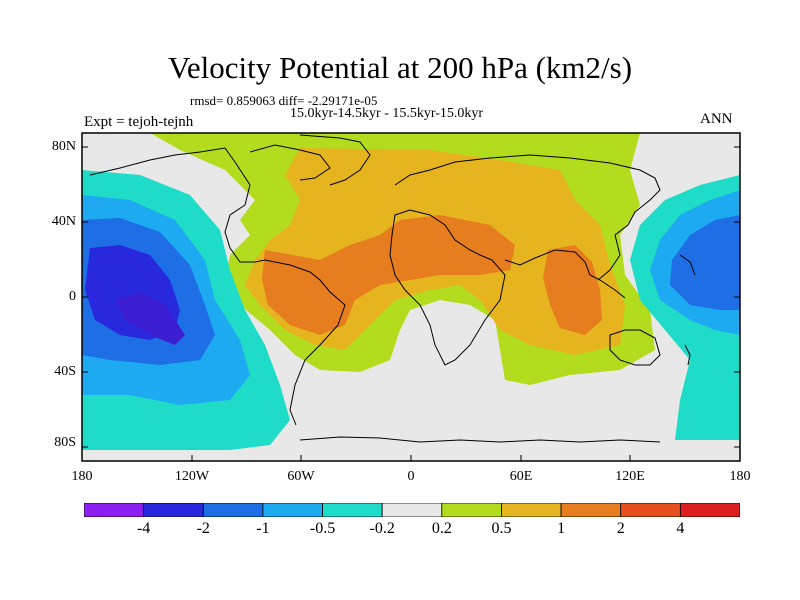 The height and width of the screenshot is (600, 800). Describe the element at coordinates (203, 528) in the screenshot. I see `colorbar-tick-label: -2` at that location.